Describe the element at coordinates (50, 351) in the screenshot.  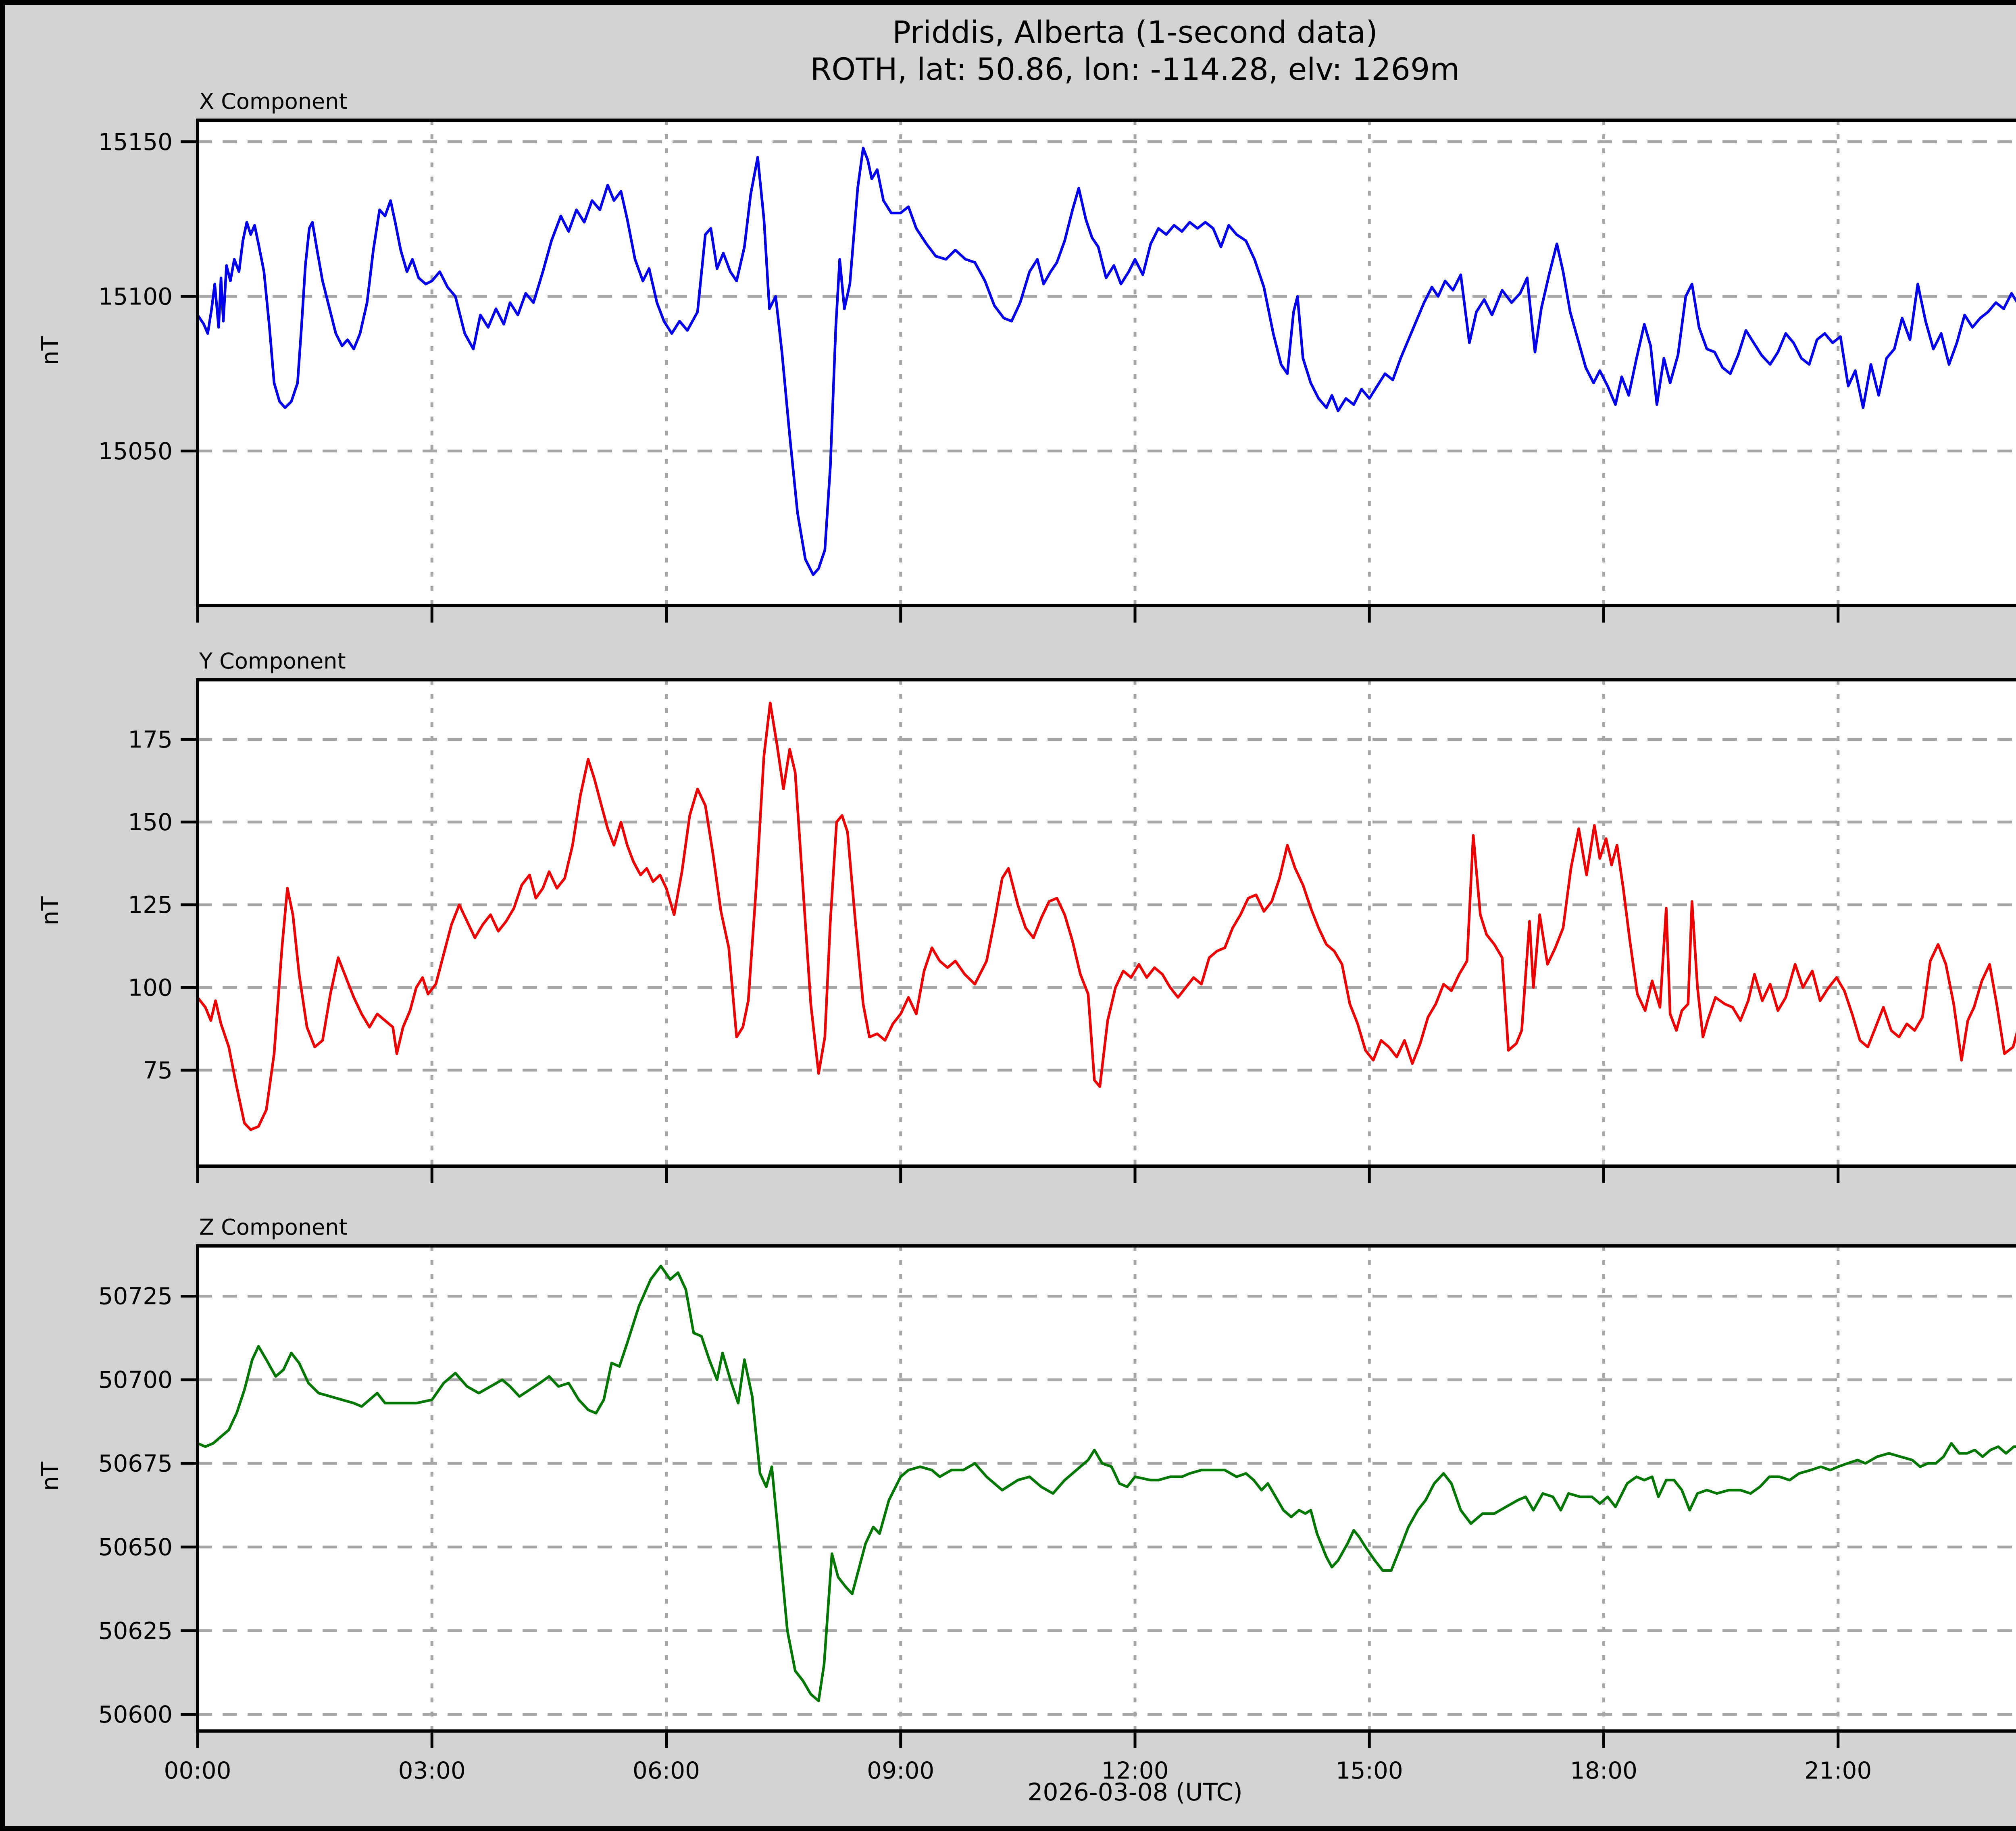
I see `y-axis-label-x-component: nT` at that location.